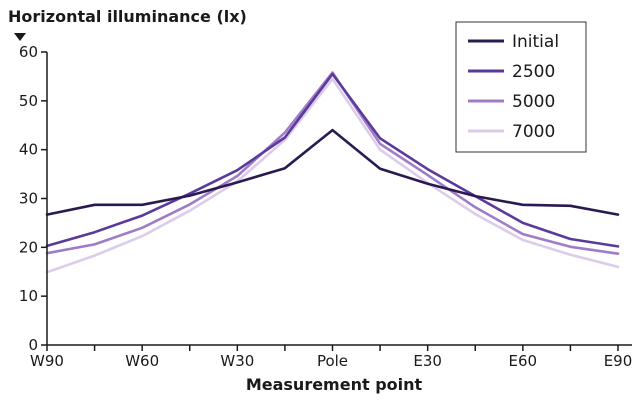 This screenshot has height=400, width=640. Describe the element at coordinates (28, 296) in the screenshot. I see `y-tick-label: 10` at that location.